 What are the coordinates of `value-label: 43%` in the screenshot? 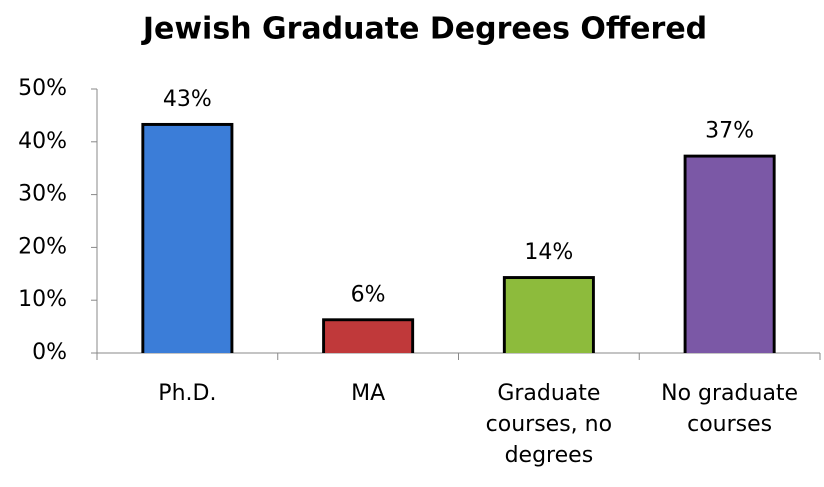 It's located at (187, 99).